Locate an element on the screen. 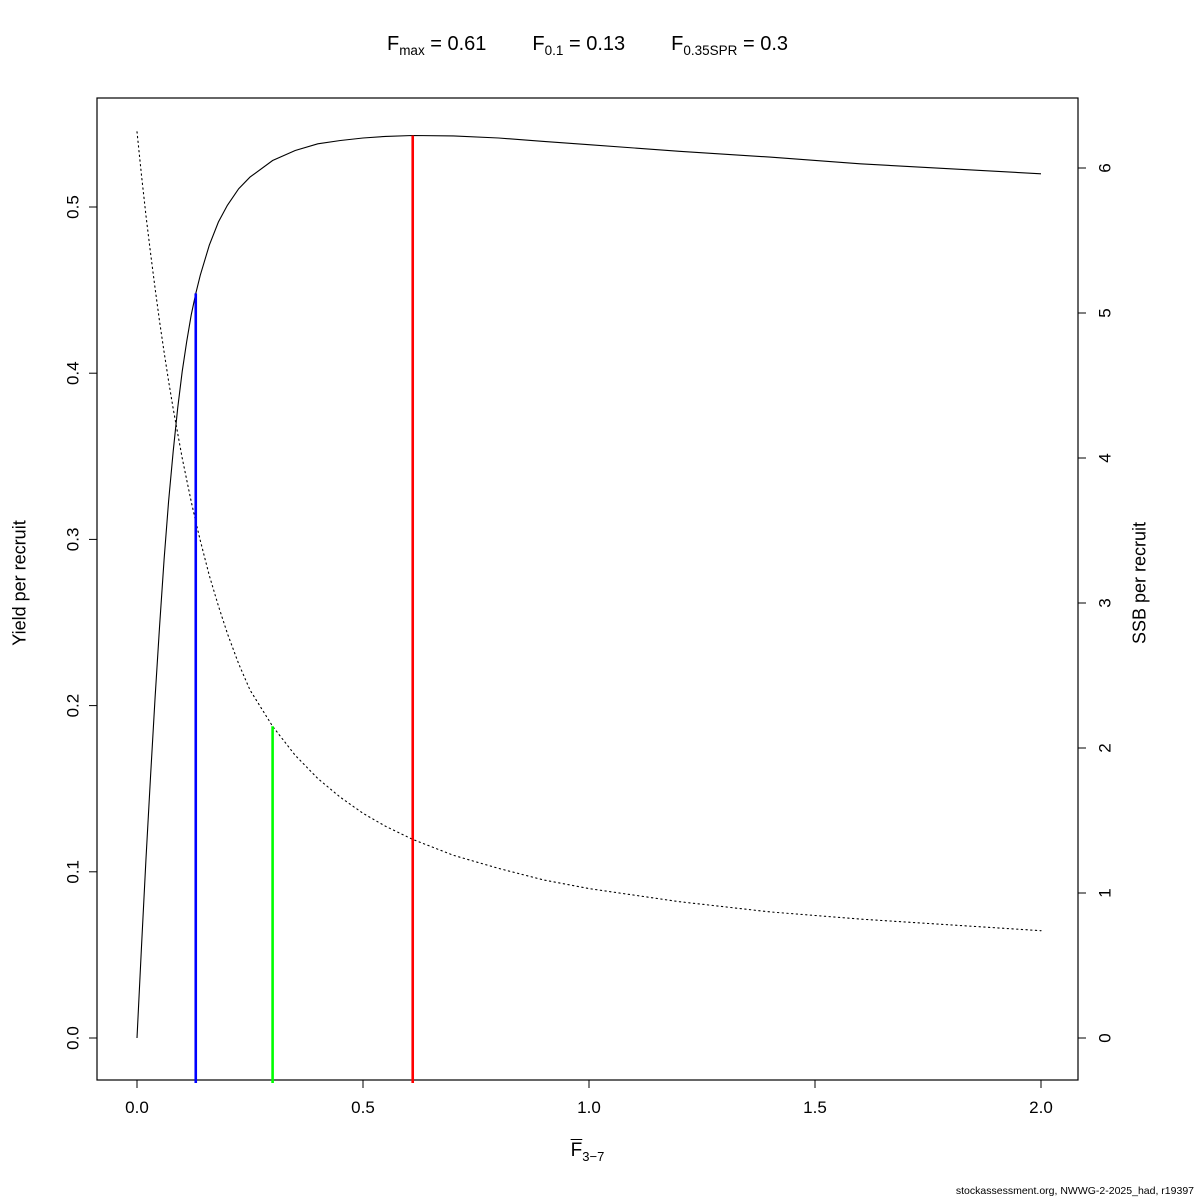 The image size is (1200, 1200). y-right-tick-label: 6 is located at coordinates (1105, 167).